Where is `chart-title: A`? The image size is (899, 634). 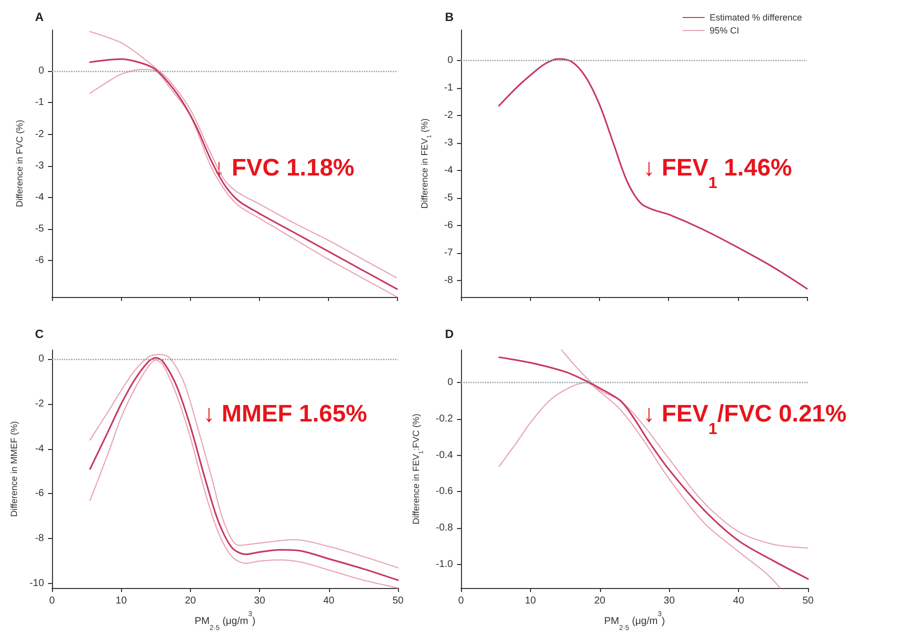 chart-title: A is located at coordinates (39, 17).